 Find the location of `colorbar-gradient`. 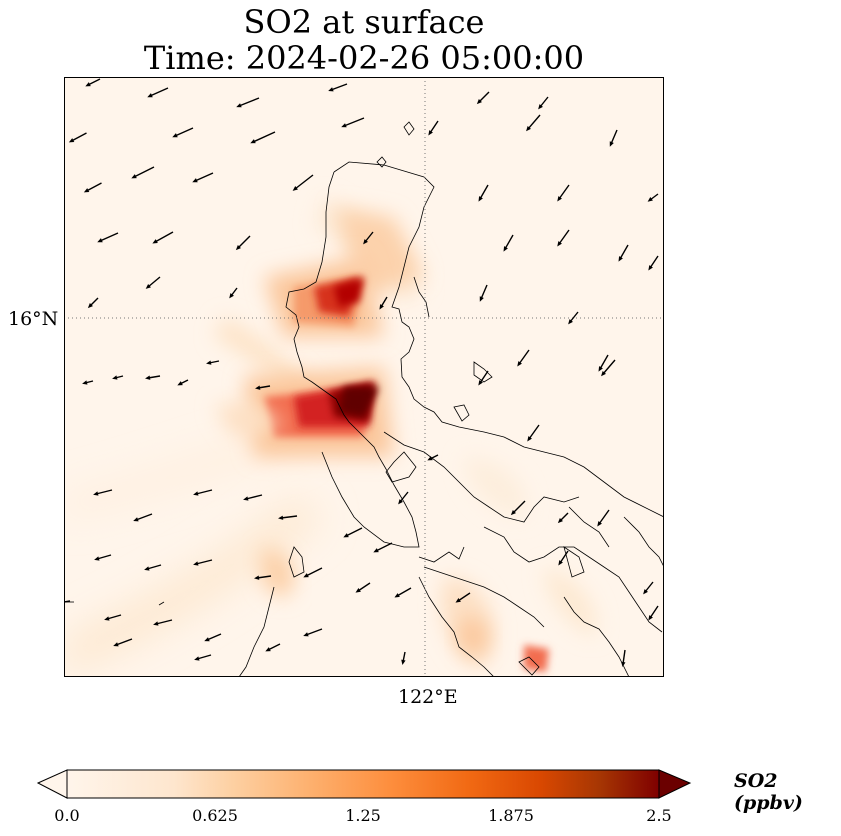

colorbar-gradient is located at coordinates (363, 784).